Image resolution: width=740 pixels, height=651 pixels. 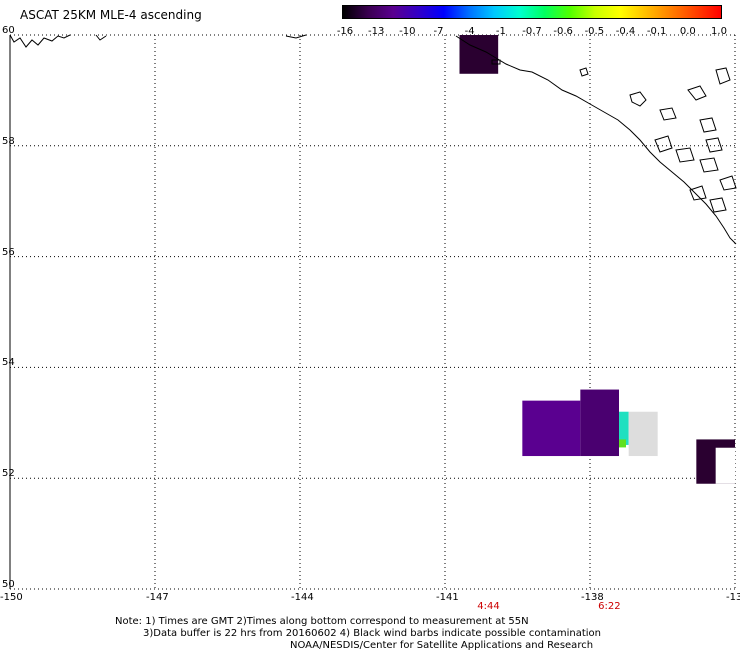 What do you see at coordinates (8, 474) in the screenshot?
I see `lat-tick-label: 52` at bounding box center [8, 474].